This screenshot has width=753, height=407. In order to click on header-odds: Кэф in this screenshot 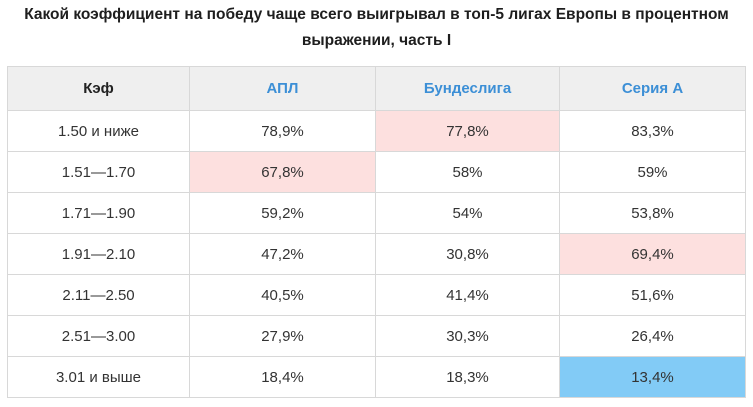, I will do `click(98, 88)`.